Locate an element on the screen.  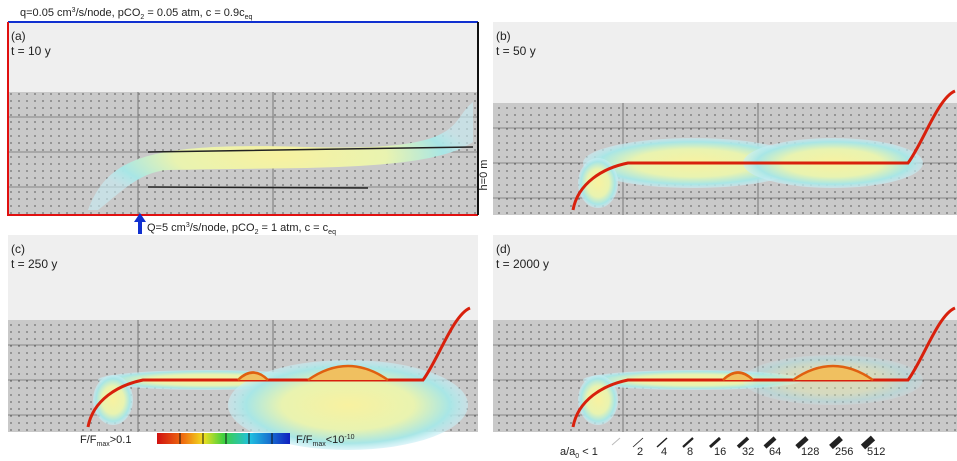
aperture-value: 16 is located at coordinates (720, 452).